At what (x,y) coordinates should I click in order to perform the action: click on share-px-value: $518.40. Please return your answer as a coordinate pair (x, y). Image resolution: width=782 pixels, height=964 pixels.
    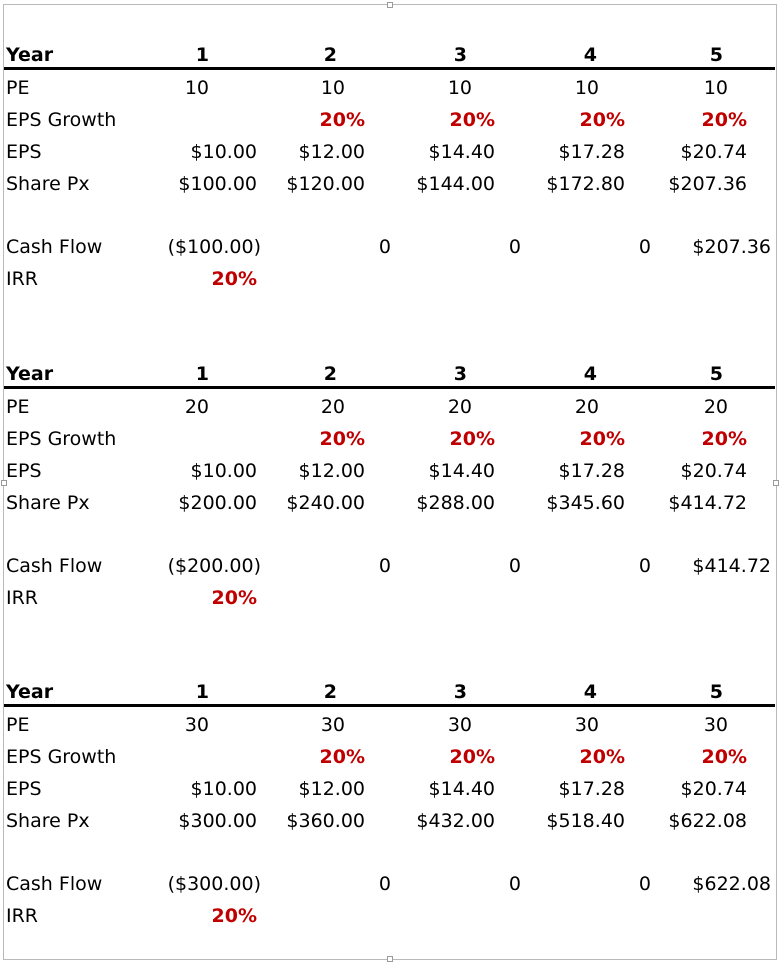
    Looking at the image, I should click on (585, 821).